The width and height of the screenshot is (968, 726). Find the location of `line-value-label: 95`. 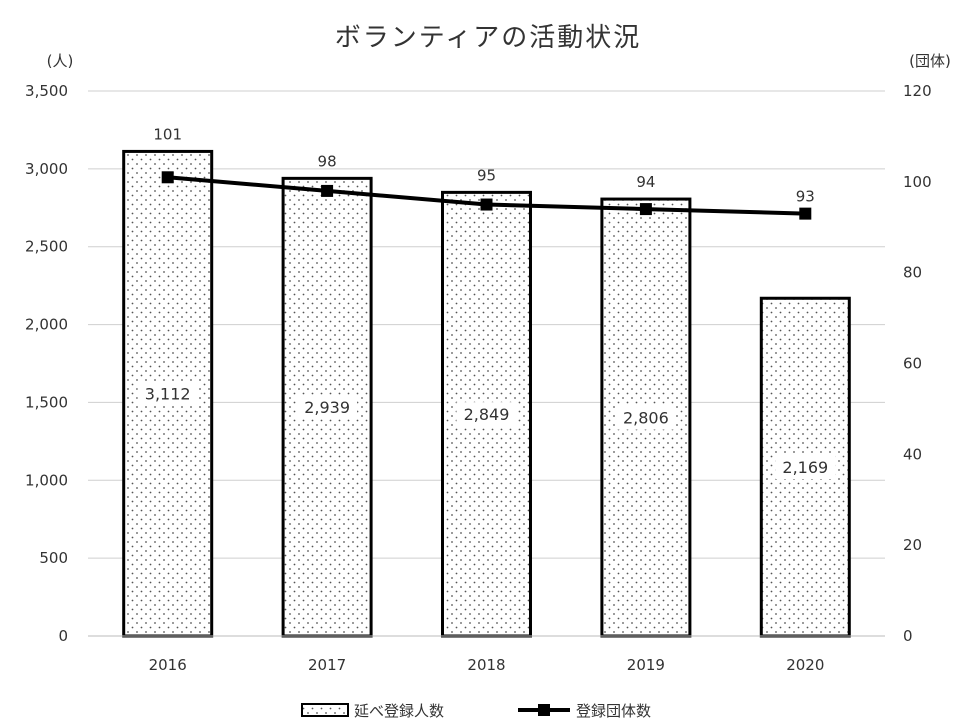

line-value-label: 95 is located at coordinates (486, 175).